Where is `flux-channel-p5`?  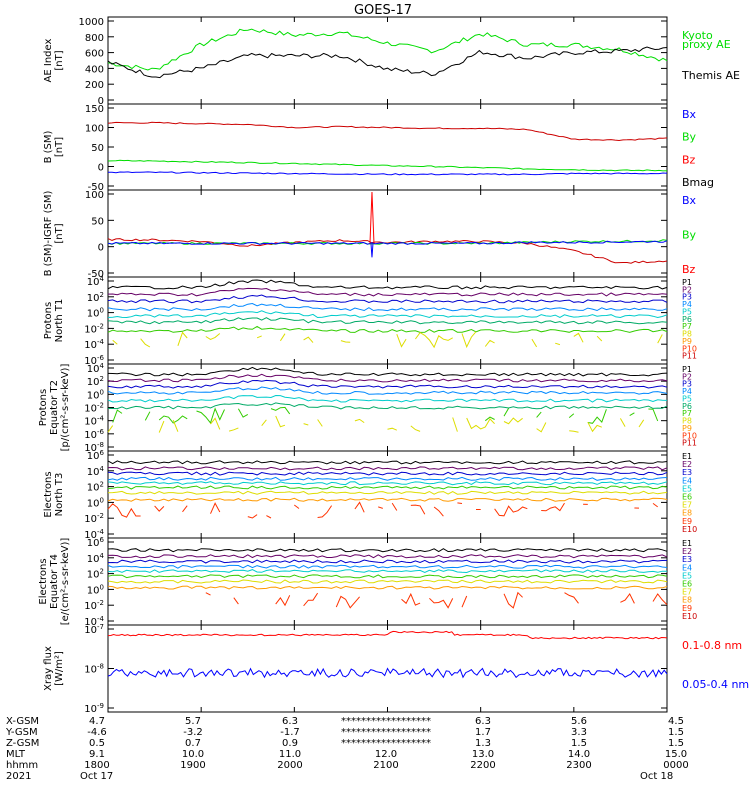 flux-channel-p5 is located at coordinates (387, 398).